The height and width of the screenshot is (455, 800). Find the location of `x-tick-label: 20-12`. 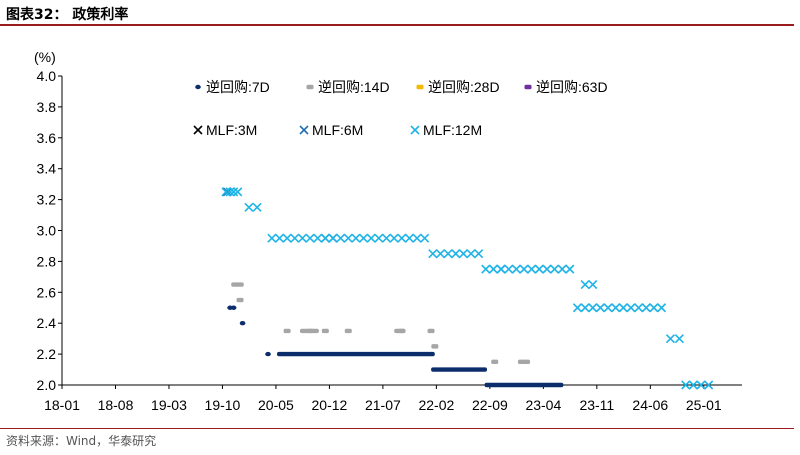

x-tick-label: 20-12 is located at coordinates (330, 405).